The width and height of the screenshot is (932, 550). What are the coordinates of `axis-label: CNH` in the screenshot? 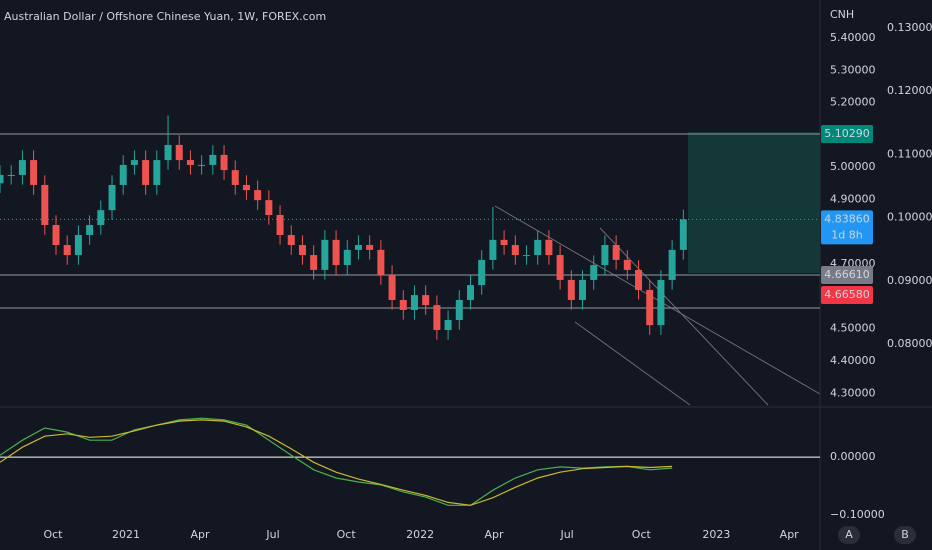 It's located at (842, 14).